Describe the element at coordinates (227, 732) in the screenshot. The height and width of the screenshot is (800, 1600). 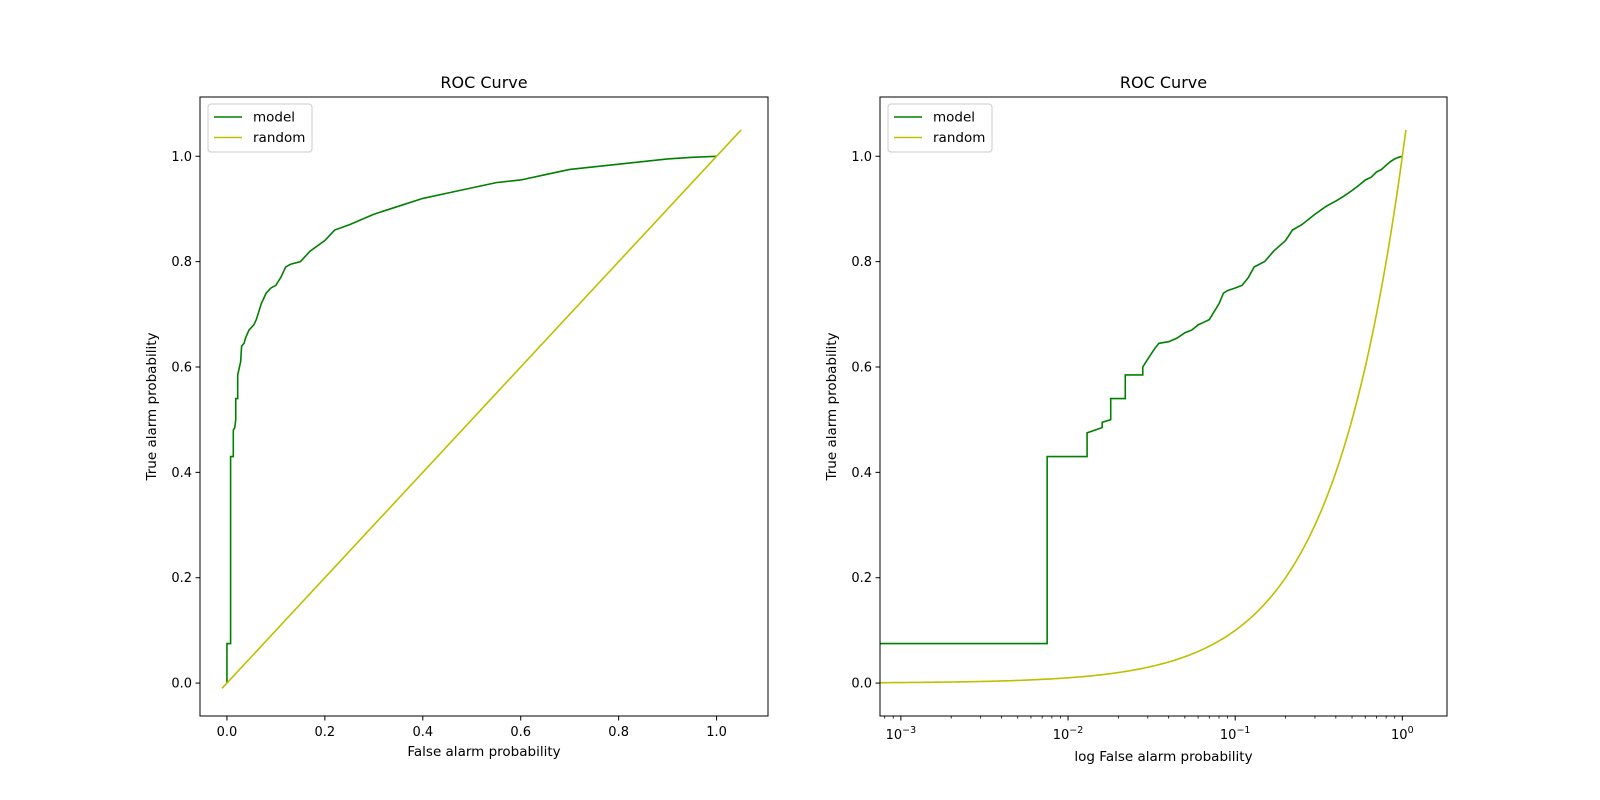
I see `x-tick-label: 0.0` at that location.